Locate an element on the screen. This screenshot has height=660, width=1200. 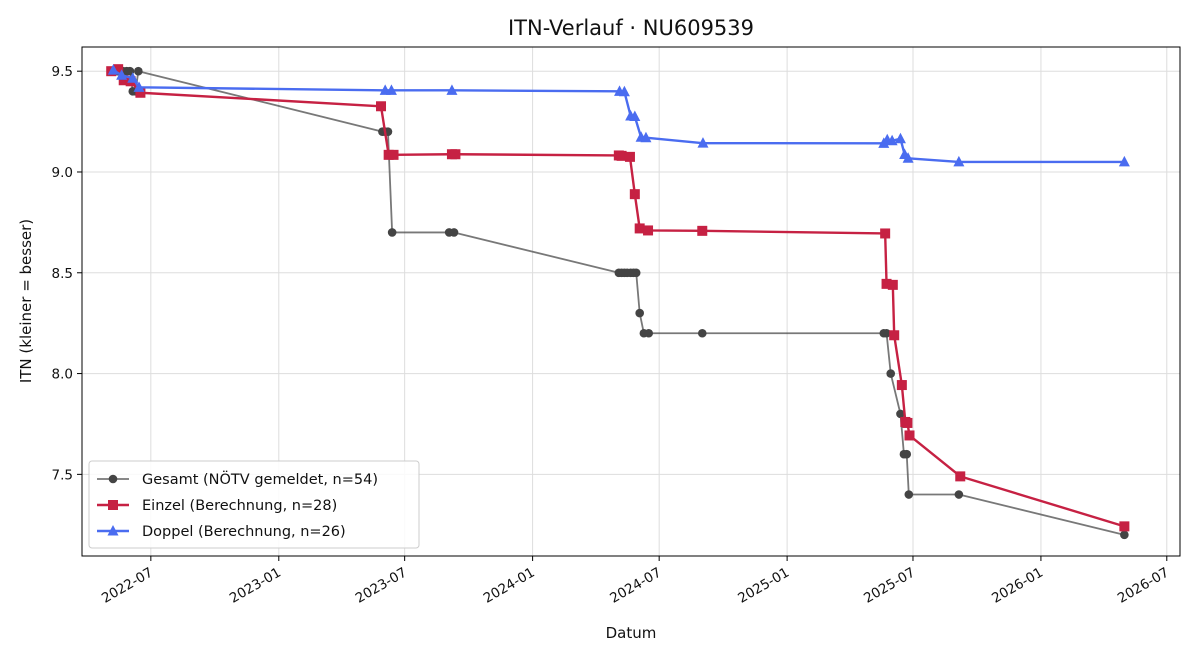
y-tick-label: 7.5 is located at coordinates (62, 475).